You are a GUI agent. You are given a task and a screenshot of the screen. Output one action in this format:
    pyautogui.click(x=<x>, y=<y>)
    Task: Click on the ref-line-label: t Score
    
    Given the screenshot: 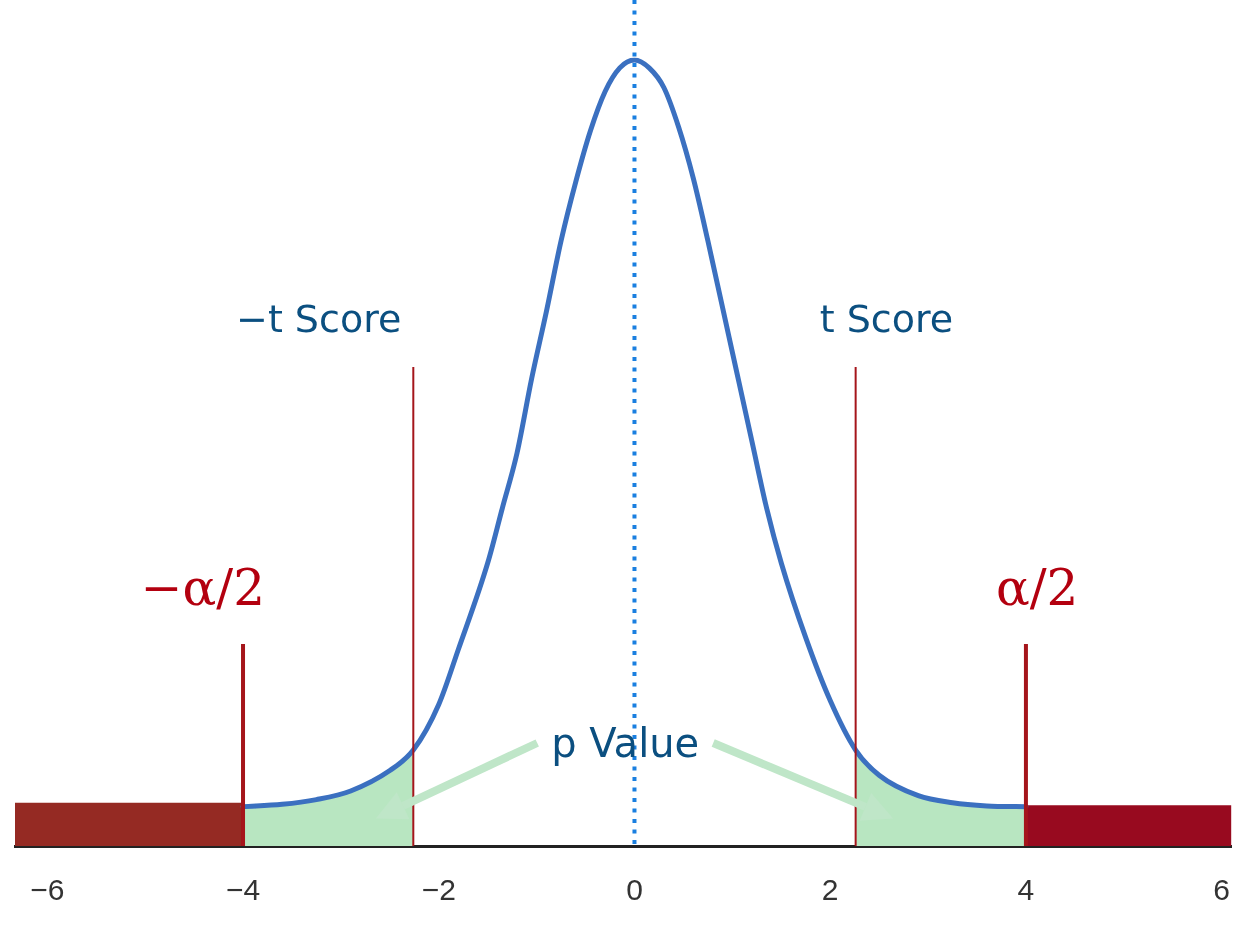 What is the action you would take?
    pyautogui.click(x=886, y=318)
    